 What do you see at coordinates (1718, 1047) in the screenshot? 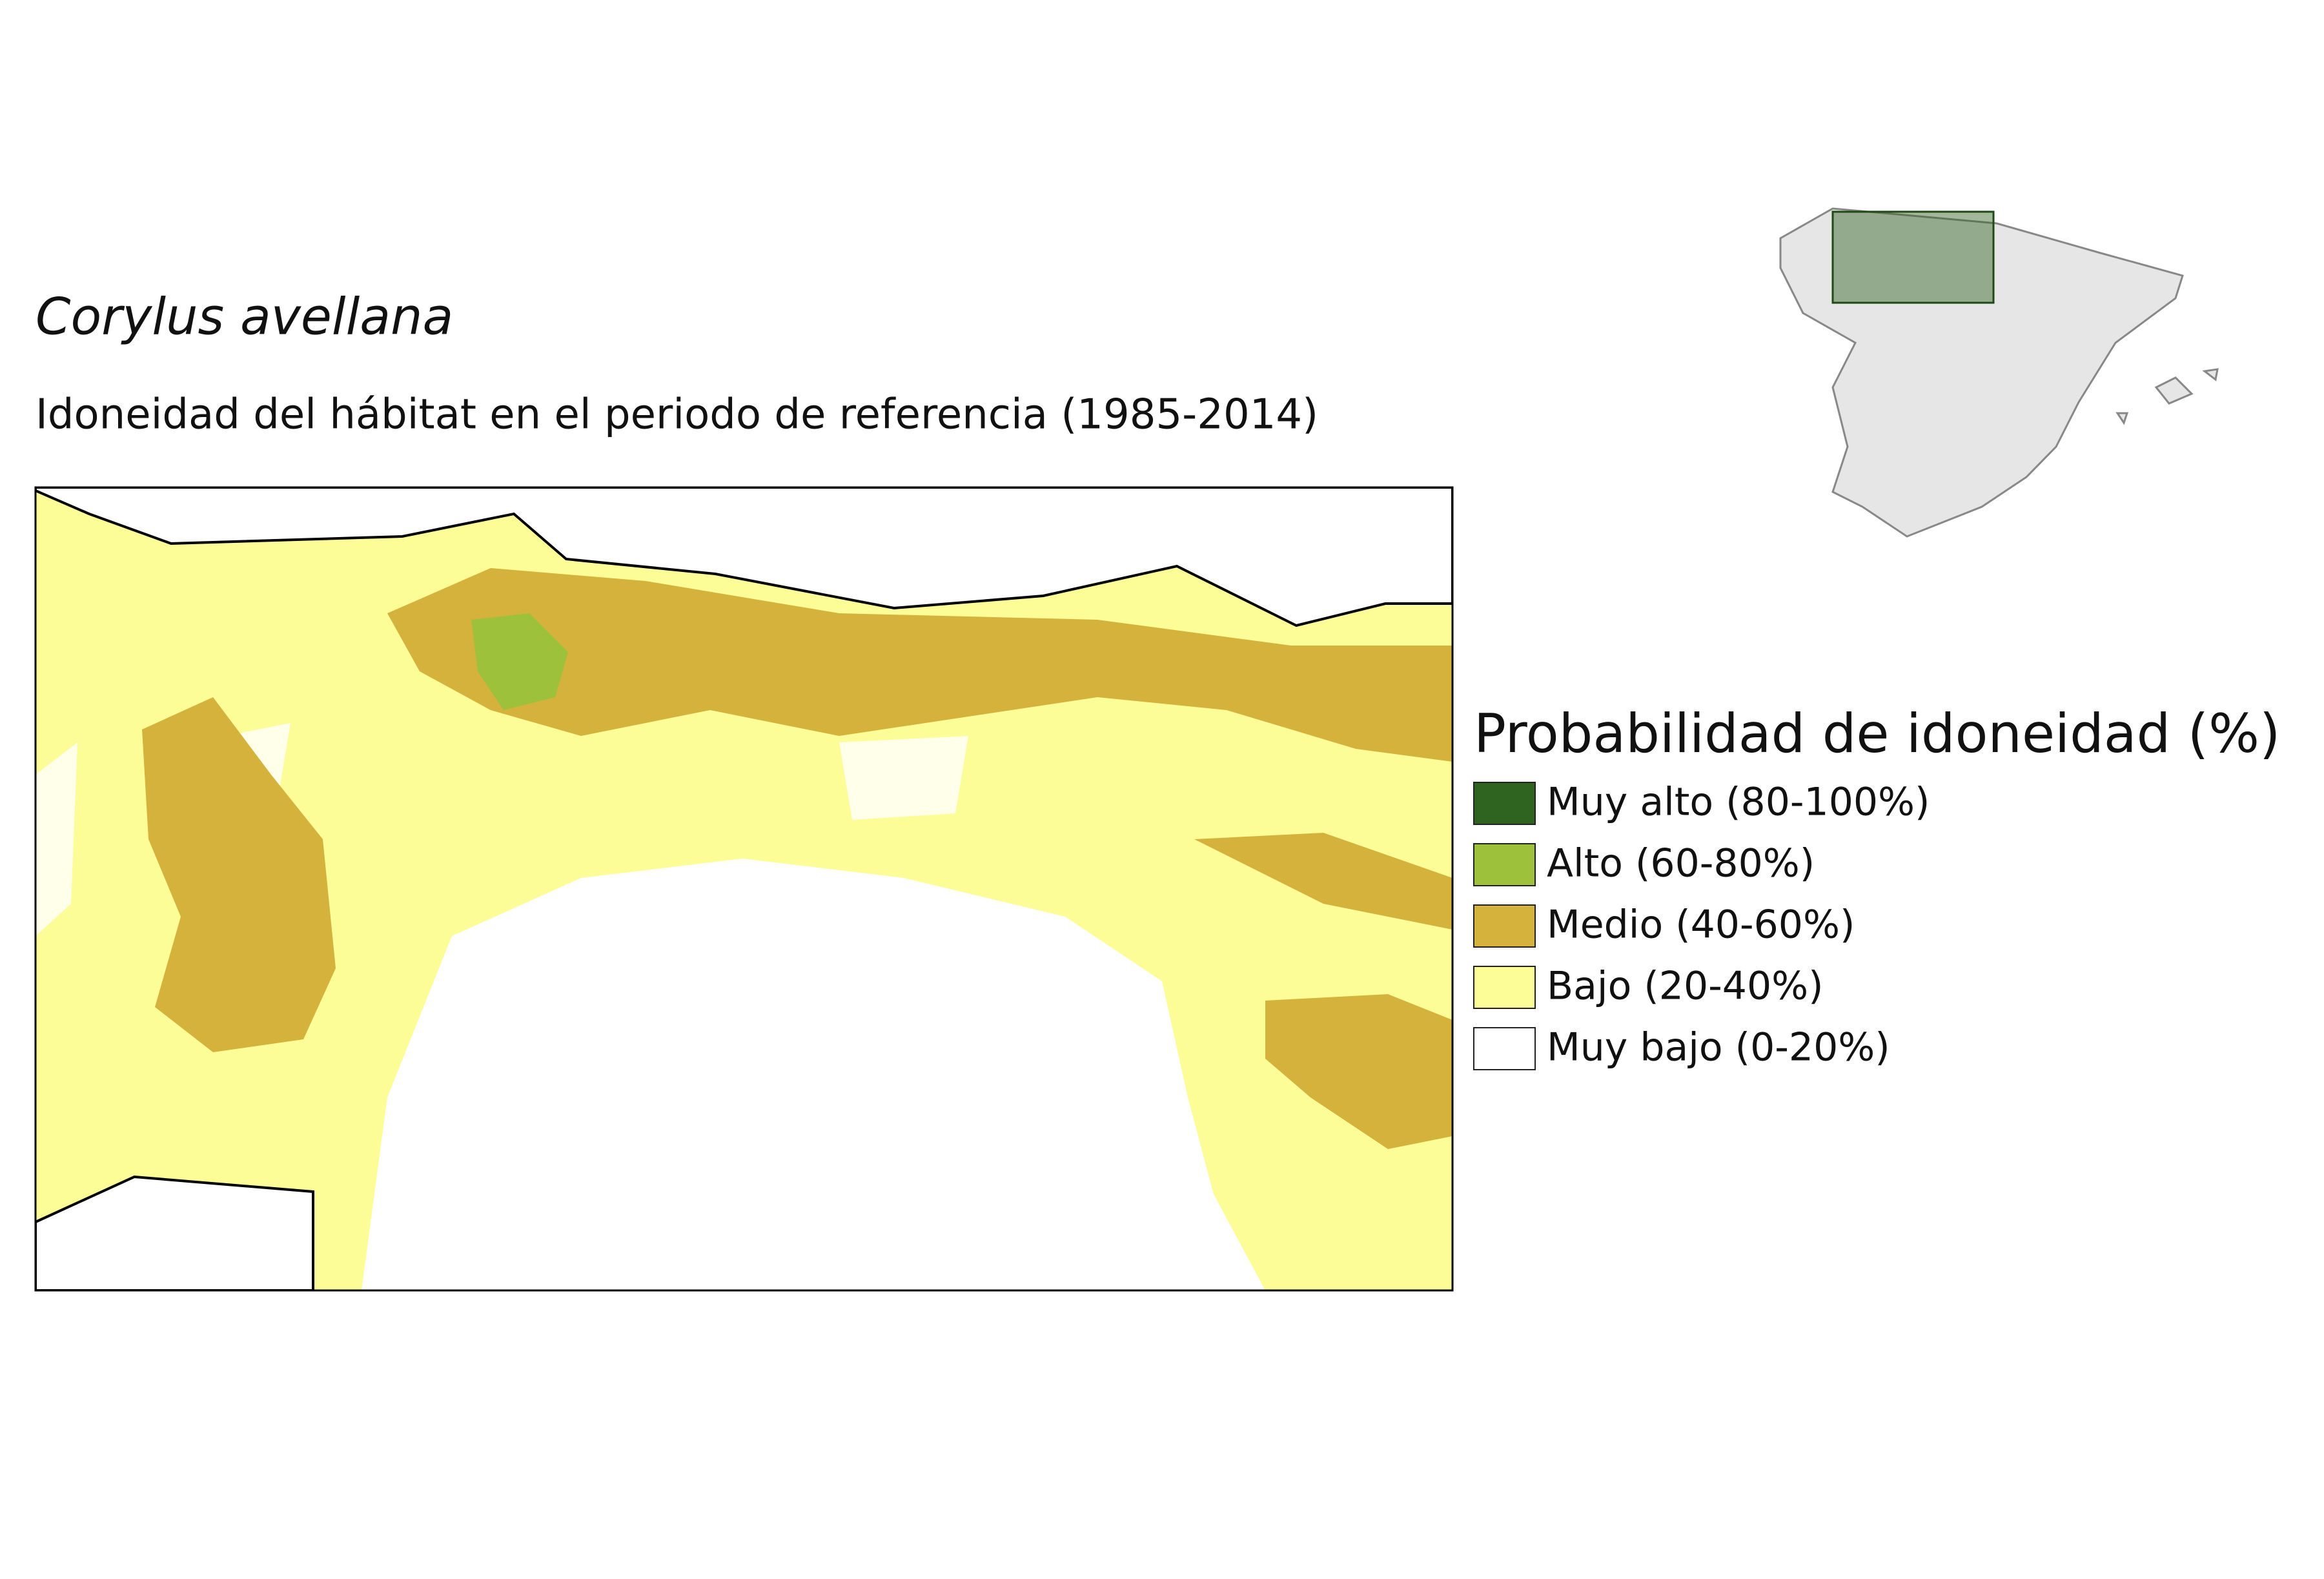
I see `legend-label: Muy bajo (0-20%)` at bounding box center [1718, 1047].